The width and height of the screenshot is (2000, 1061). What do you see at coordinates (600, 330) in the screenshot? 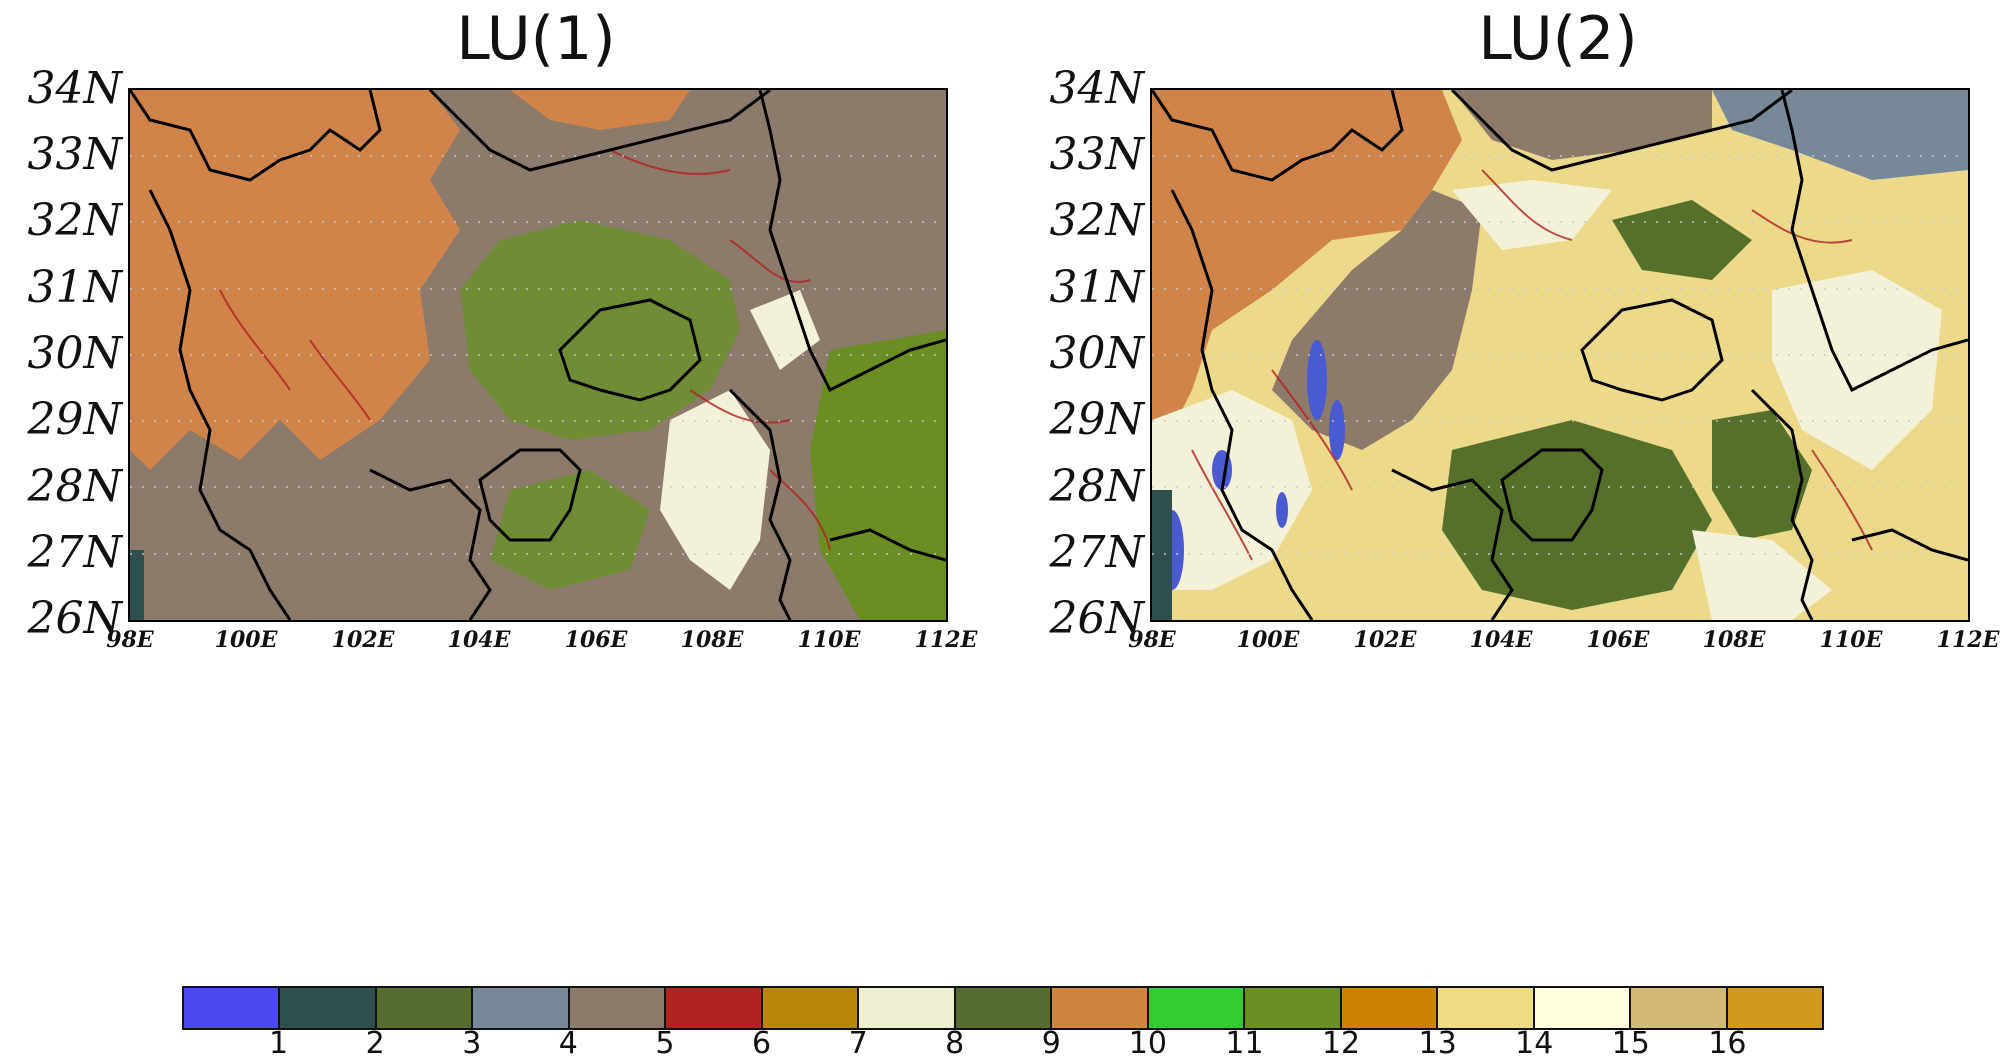
I see `basin-region` at bounding box center [600, 330].